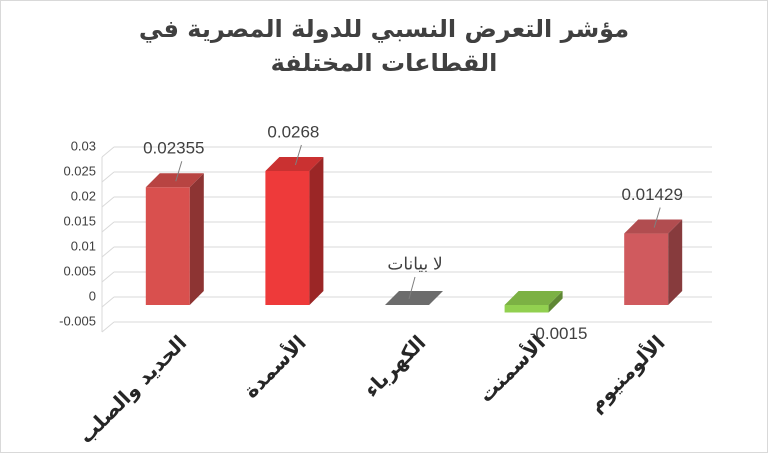 This screenshot has width=768, height=453. Describe the element at coordinates (414, 263) in the screenshot. I see `value-label: لا بيانات` at that location.